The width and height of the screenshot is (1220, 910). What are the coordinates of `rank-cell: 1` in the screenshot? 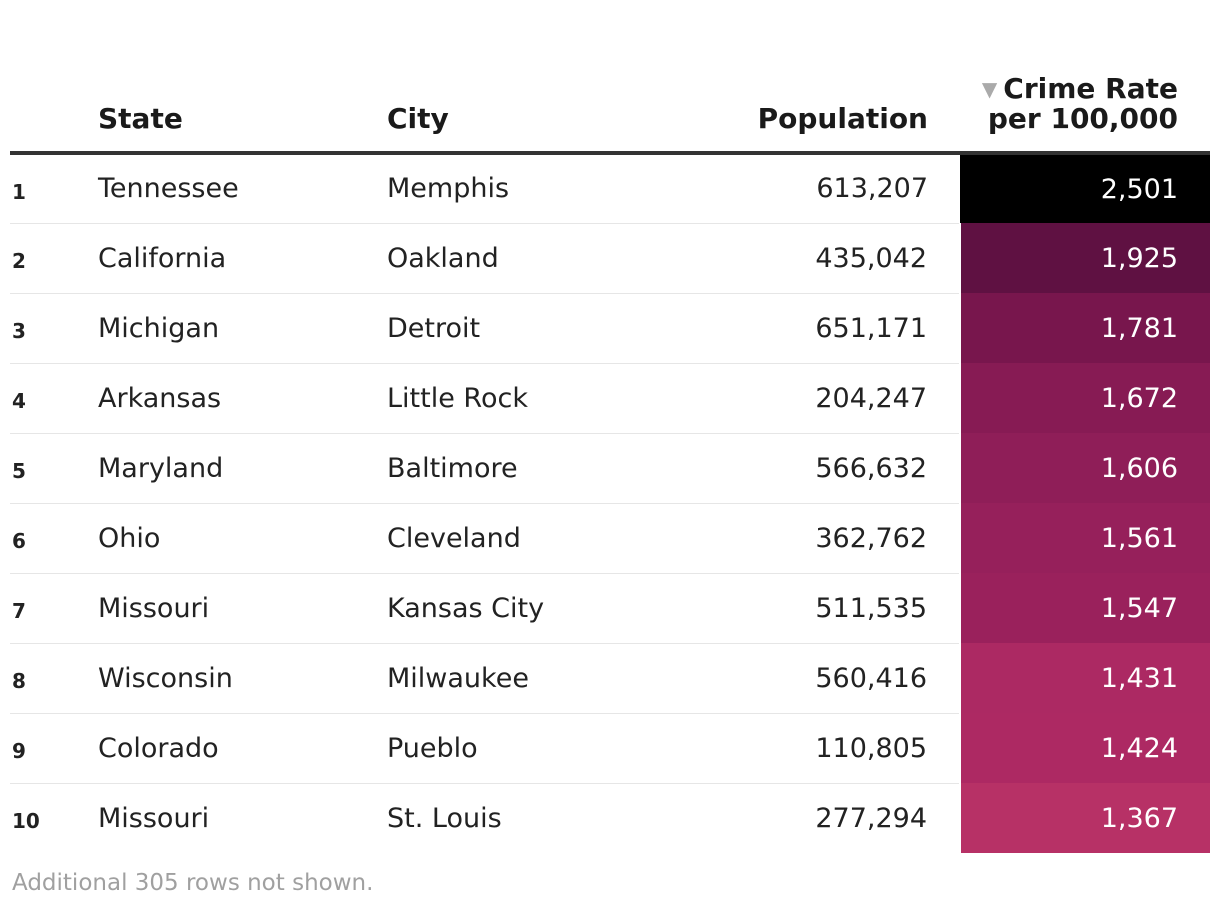 It's located at (54, 188).